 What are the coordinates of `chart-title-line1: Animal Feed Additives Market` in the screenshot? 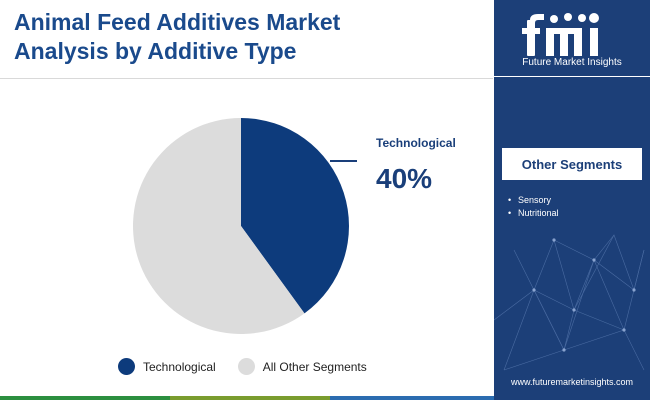 It's located at (177, 22).